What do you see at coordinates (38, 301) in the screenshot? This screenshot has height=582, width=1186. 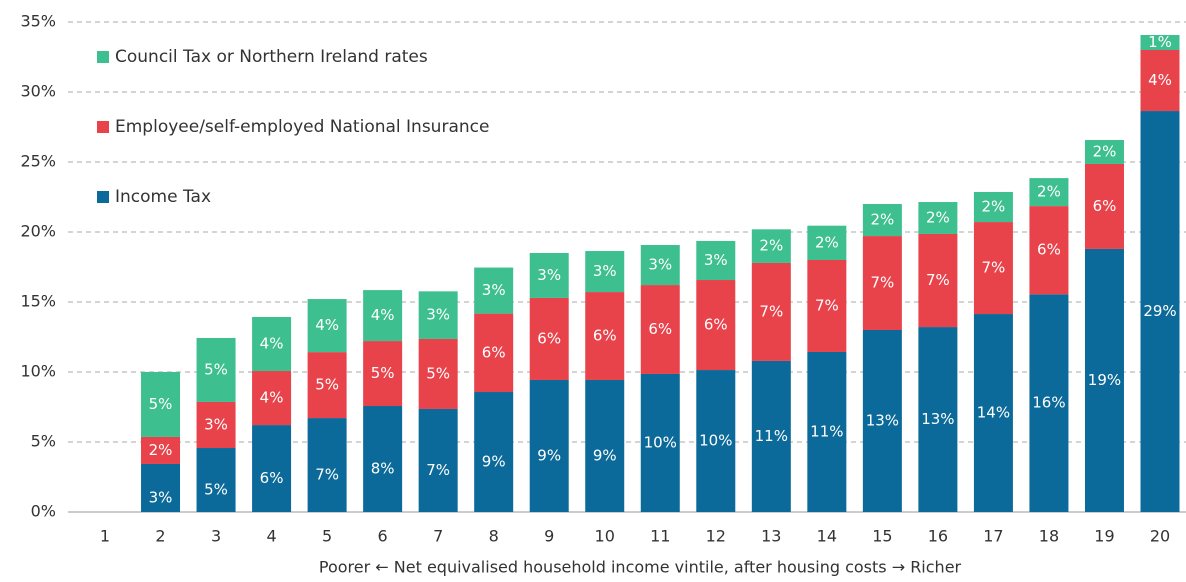 I see `y-tick-label: 15%` at bounding box center [38, 301].